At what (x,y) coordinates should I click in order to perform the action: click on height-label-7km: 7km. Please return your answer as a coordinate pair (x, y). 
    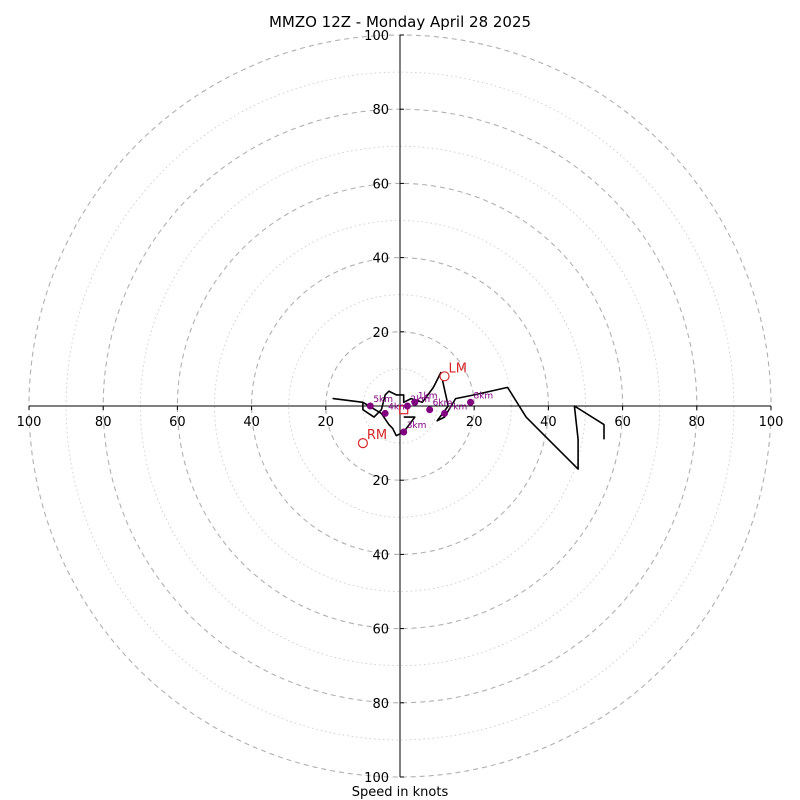
    Looking at the image, I should click on (458, 407).